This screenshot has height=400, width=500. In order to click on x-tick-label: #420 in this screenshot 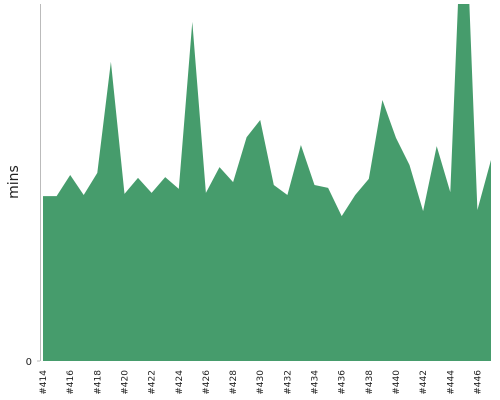, I will do `click(125, 382)`.